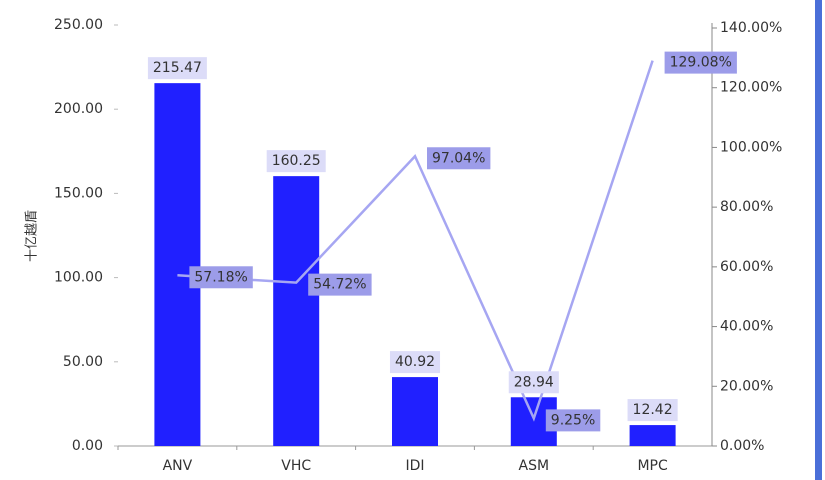 This screenshot has width=825, height=480. I want to click on line-label: 97.04%, so click(458, 158).